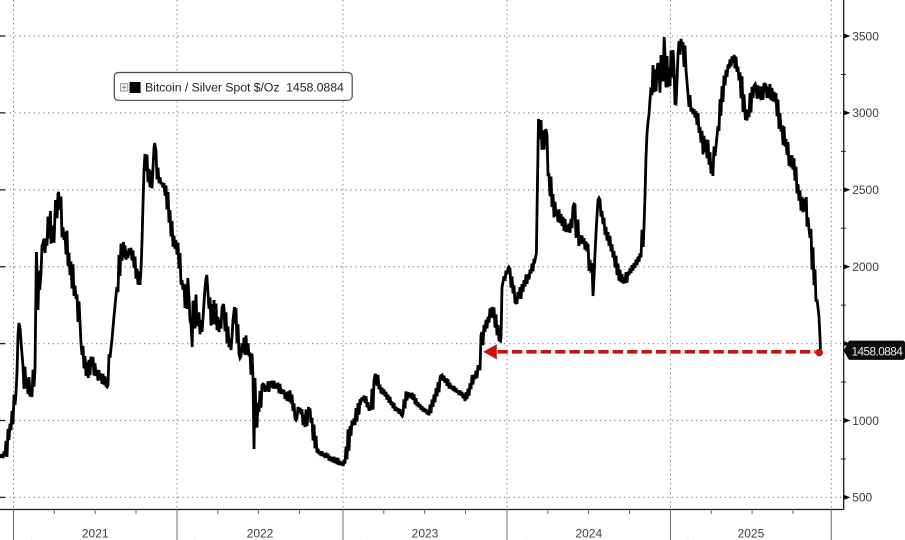 The height and width of the screenshot is (540, 905). I want to click on svg-text: 3000, so click(865, 113).